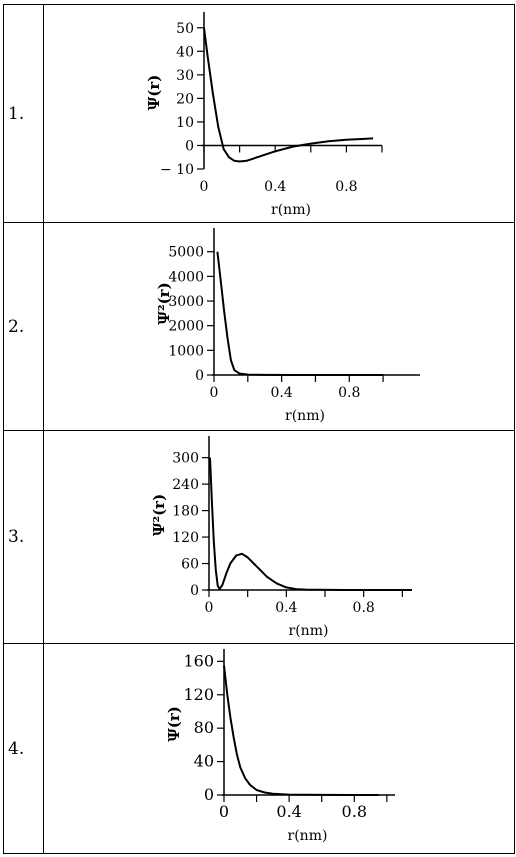 This screenshot has height=857, width=516. I want to click on y-tick-label: 80, so click(204, 727).